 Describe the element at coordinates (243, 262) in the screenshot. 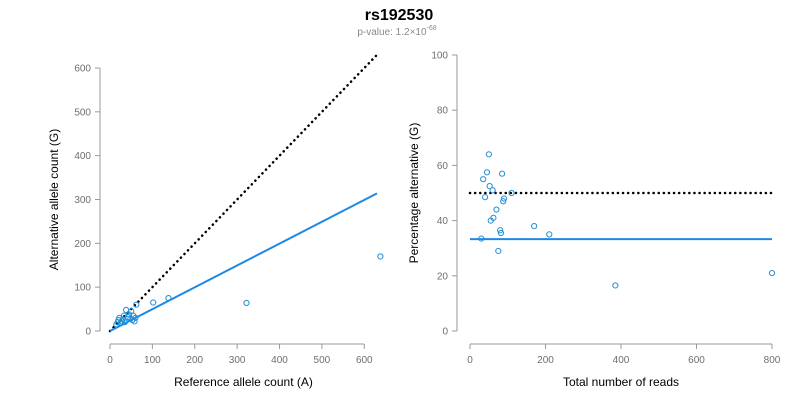

I see `left-fit-line` at that location.